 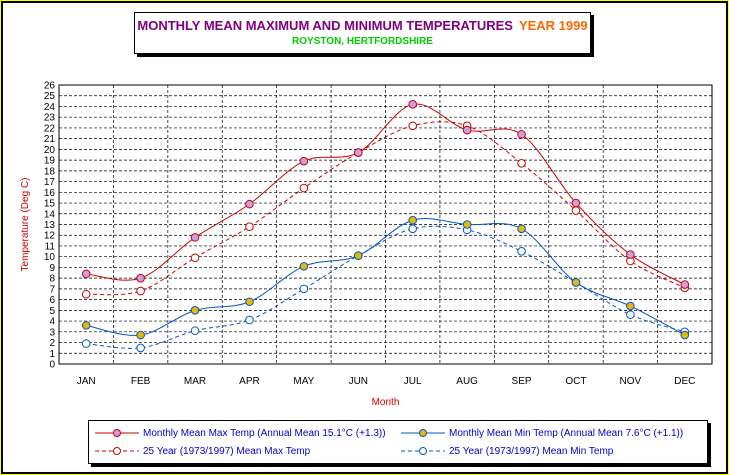 I want to click on x-tick-label: JAN, so click(x=86, y=381).